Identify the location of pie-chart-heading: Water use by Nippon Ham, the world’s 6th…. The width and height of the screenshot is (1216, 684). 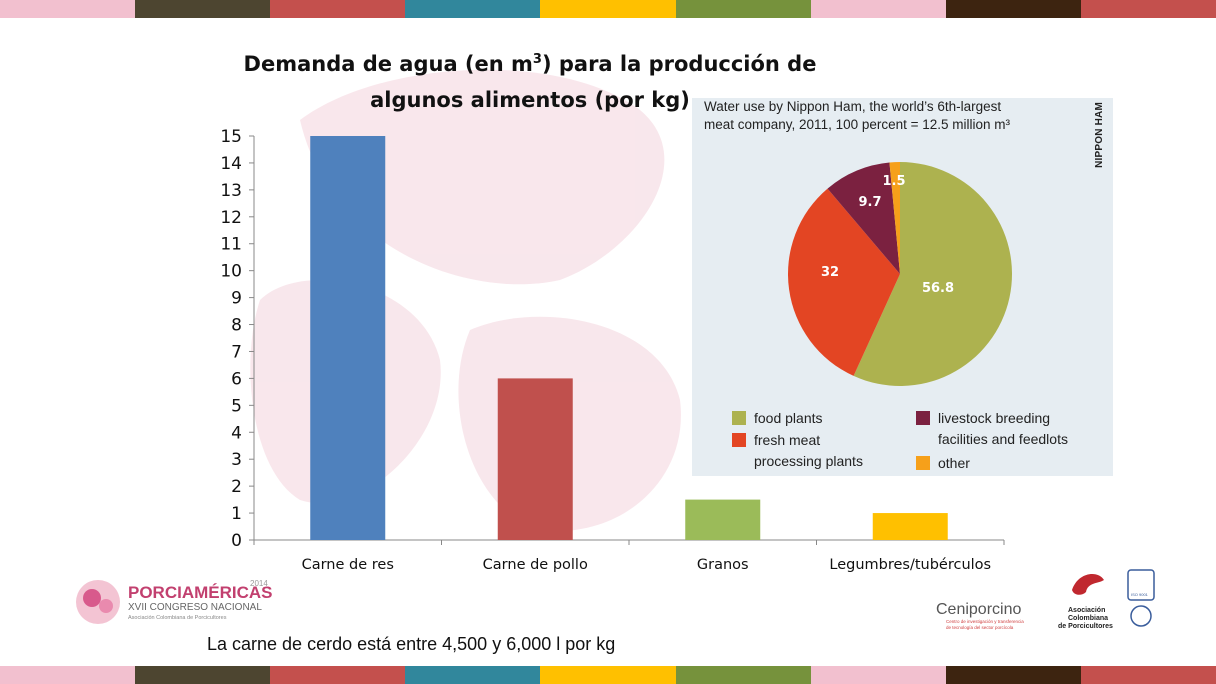
(857, 116).